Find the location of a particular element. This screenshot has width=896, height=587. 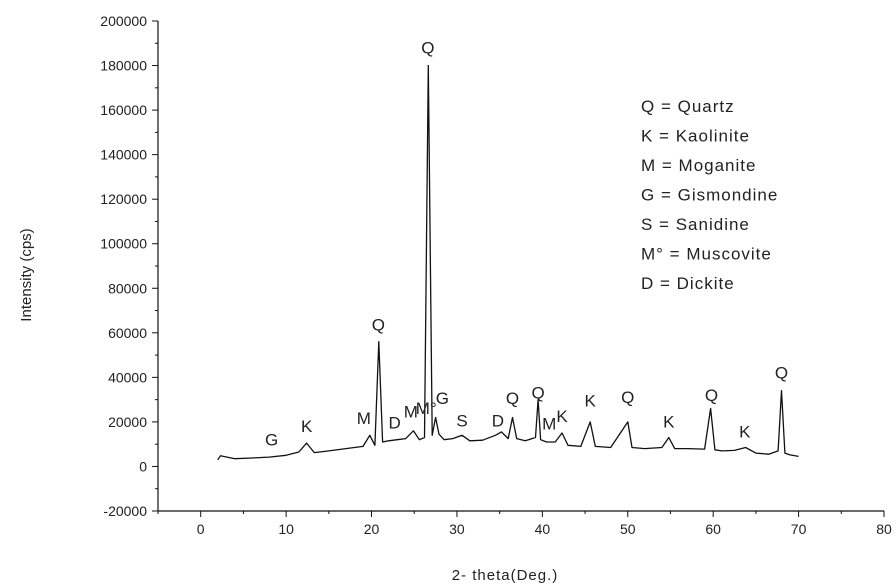

y-tick-label: 120000 is located at coordinates (123, 199).